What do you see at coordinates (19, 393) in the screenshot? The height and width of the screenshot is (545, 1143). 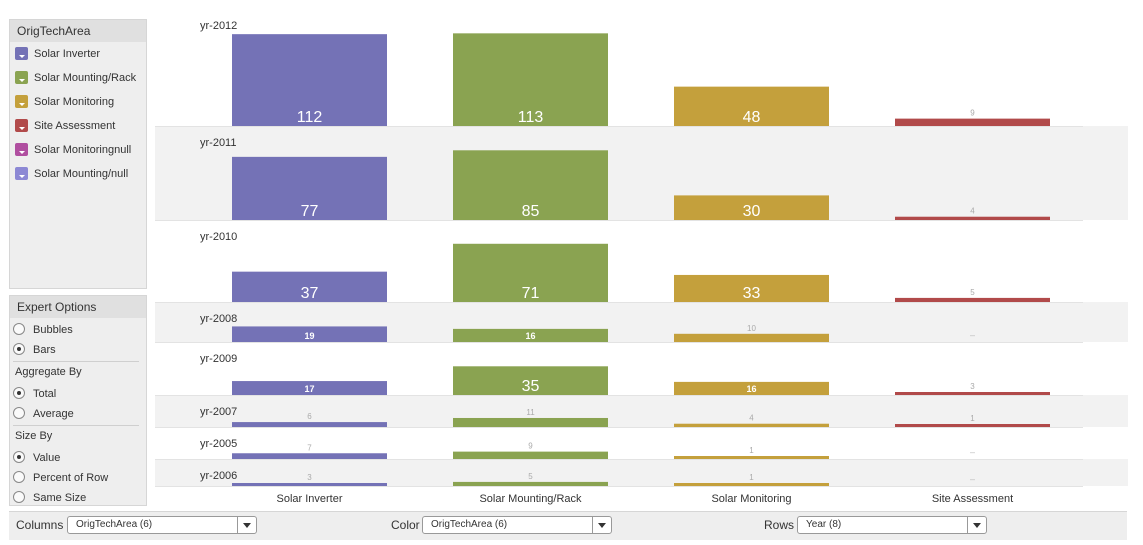 I see `radio-total` at bounding box center [19, 393].